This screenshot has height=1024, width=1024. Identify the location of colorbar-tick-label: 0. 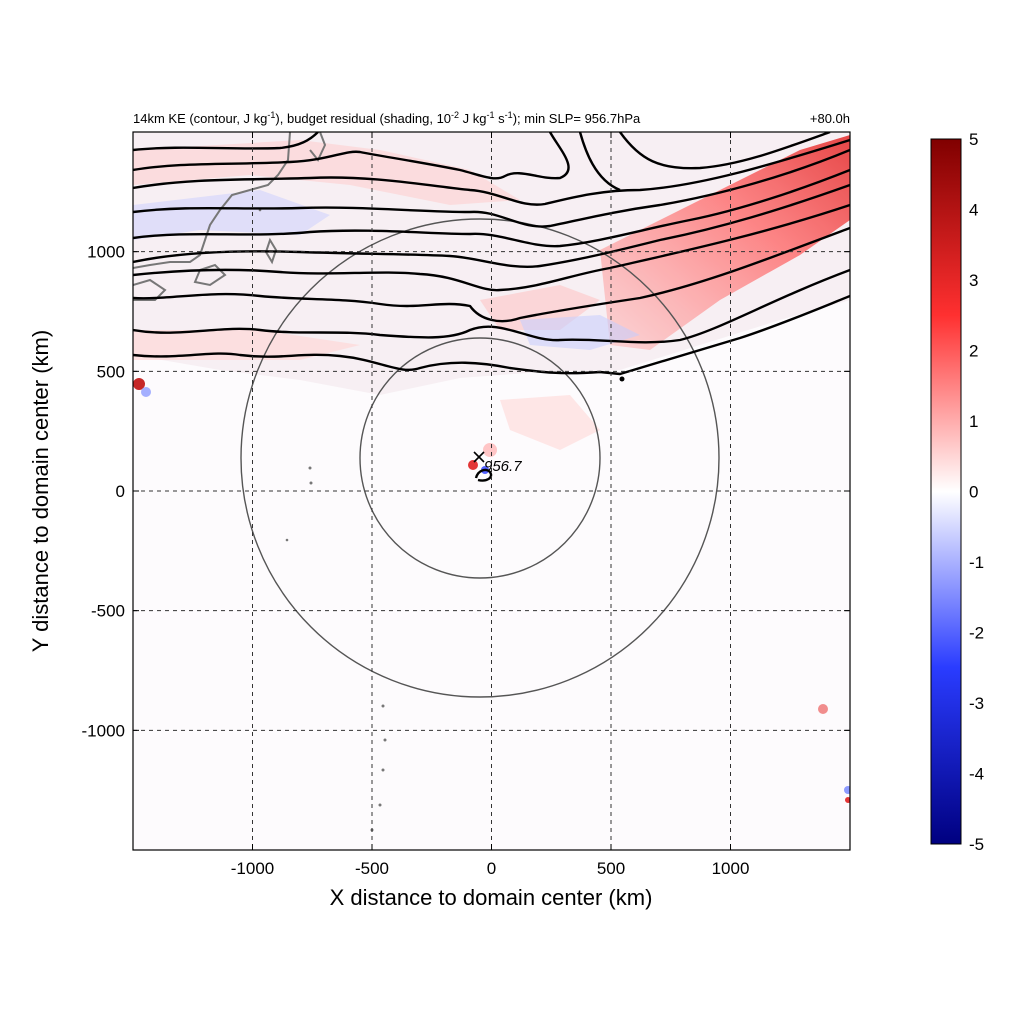
(973, 492).